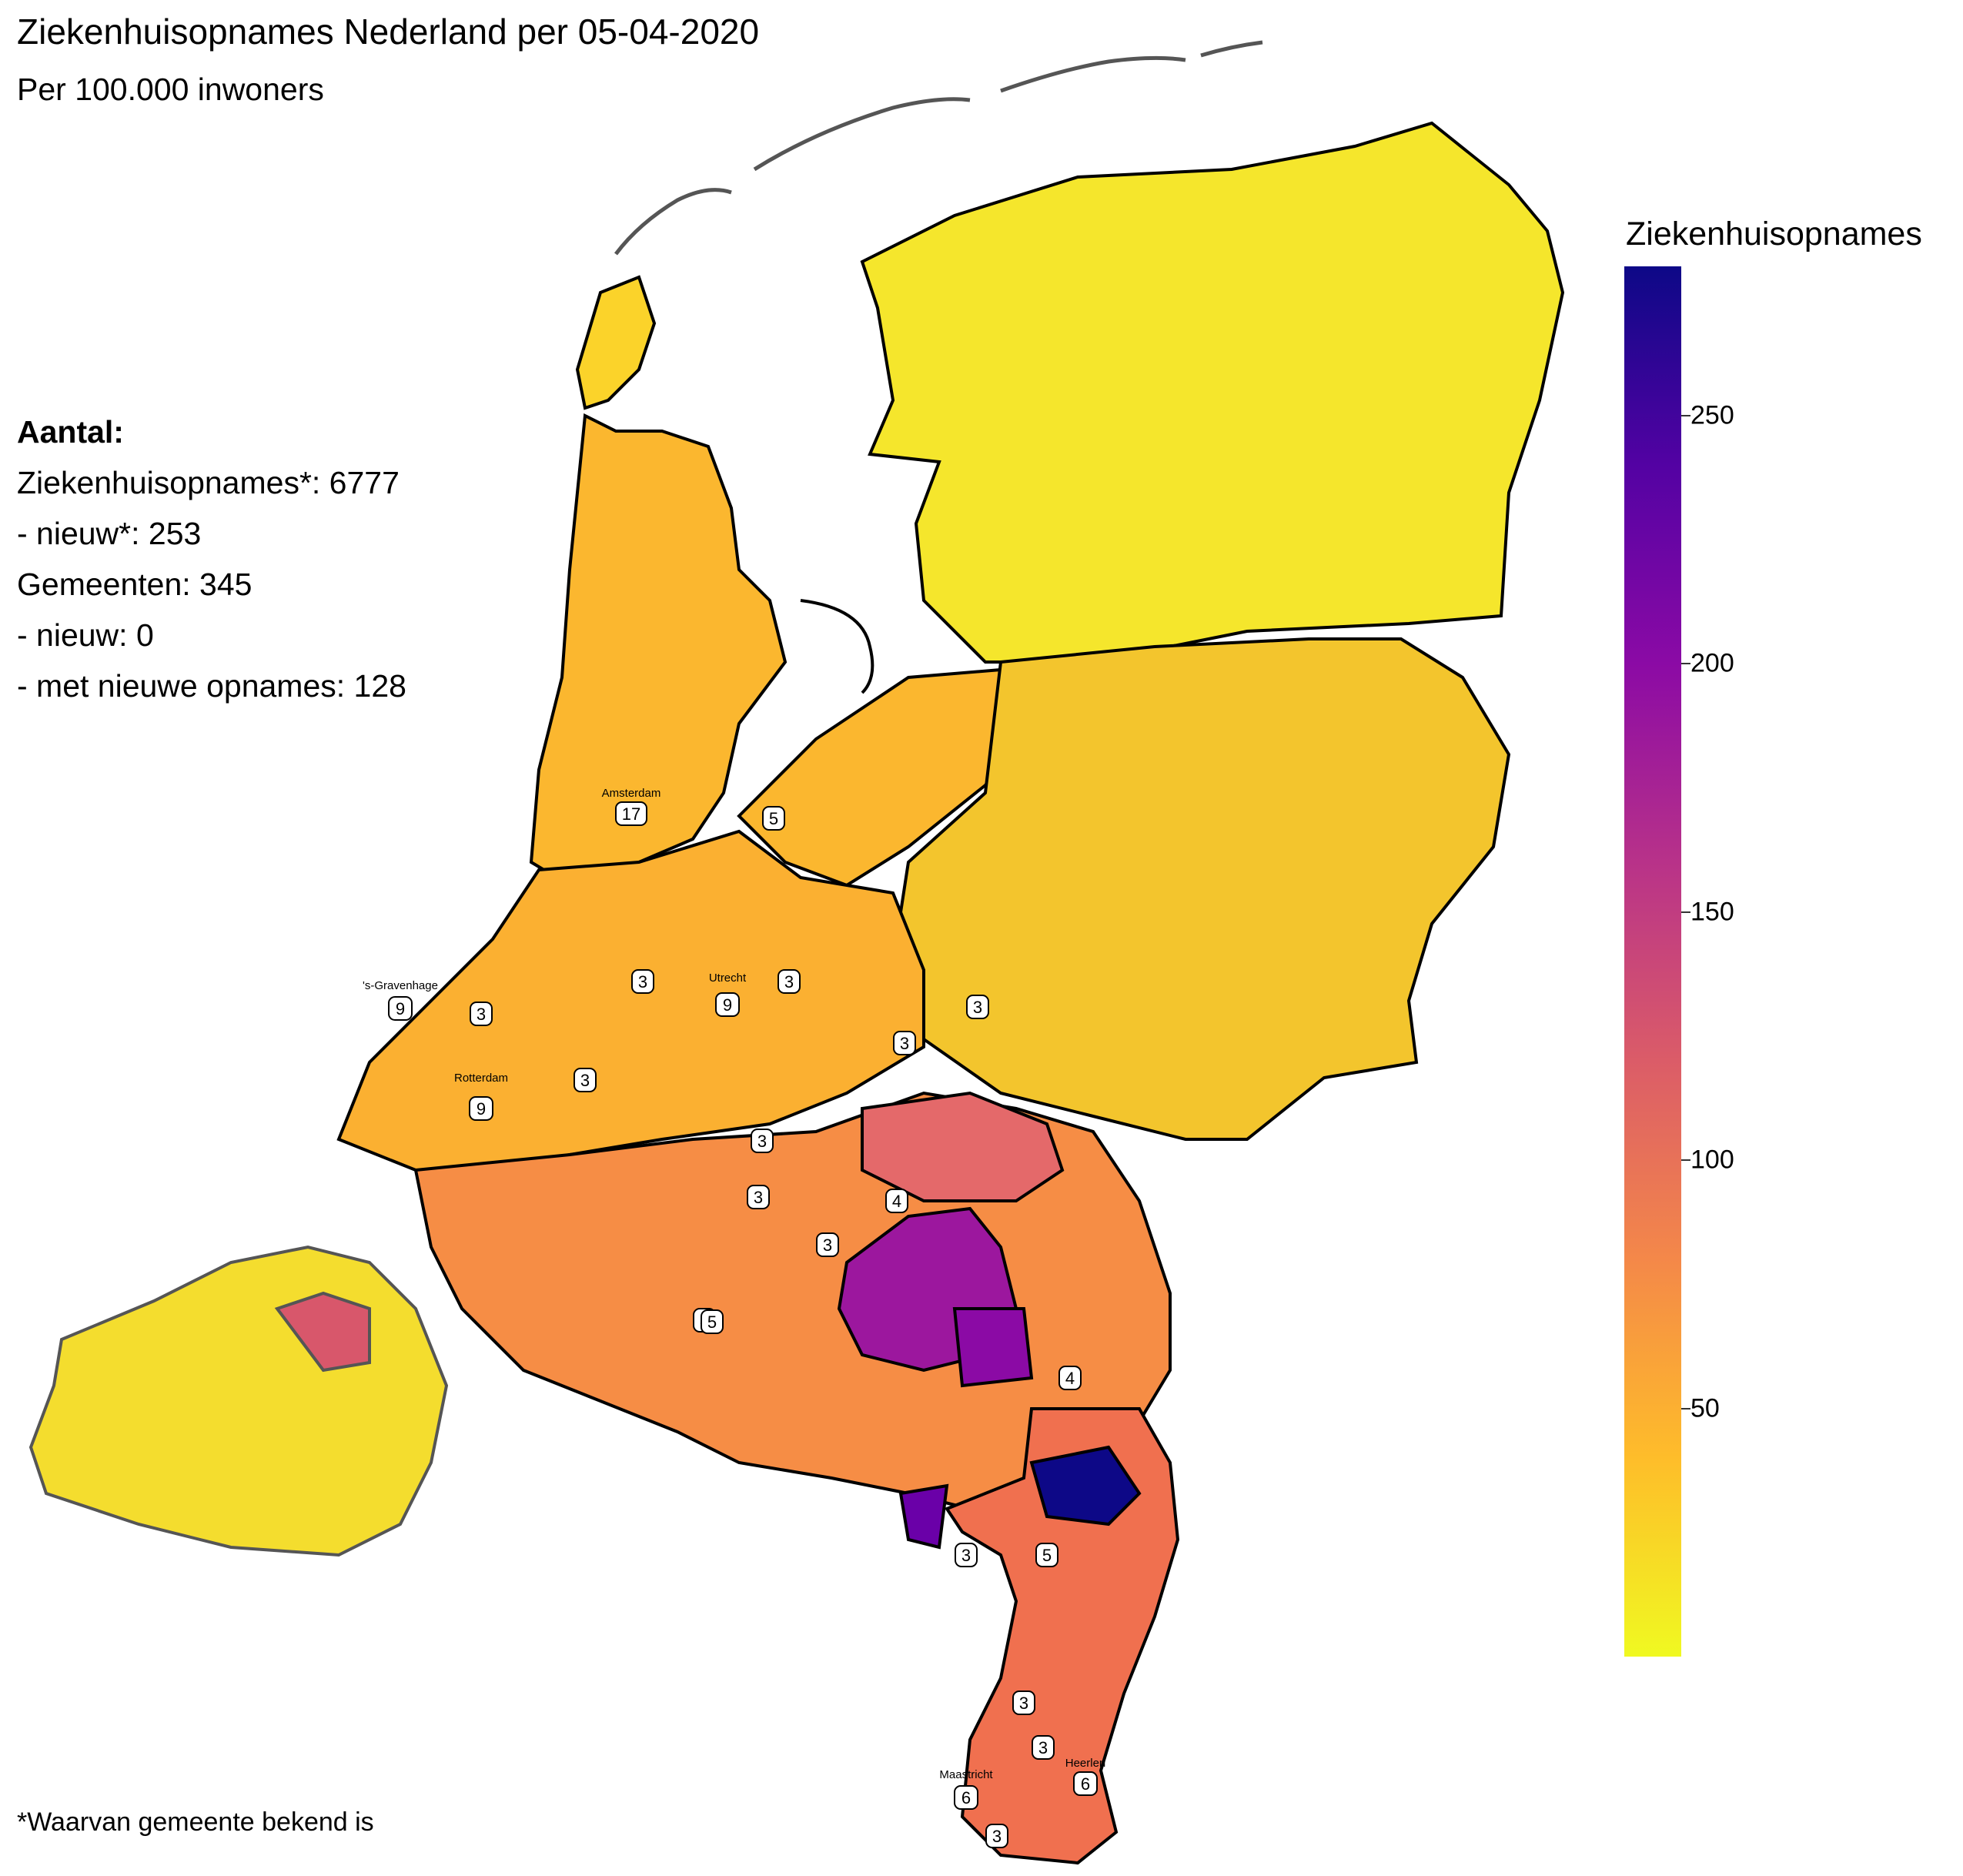 The image size is (1963, 1876). I want to click on stats-line: - nieuw: 0, so click(85, 635).